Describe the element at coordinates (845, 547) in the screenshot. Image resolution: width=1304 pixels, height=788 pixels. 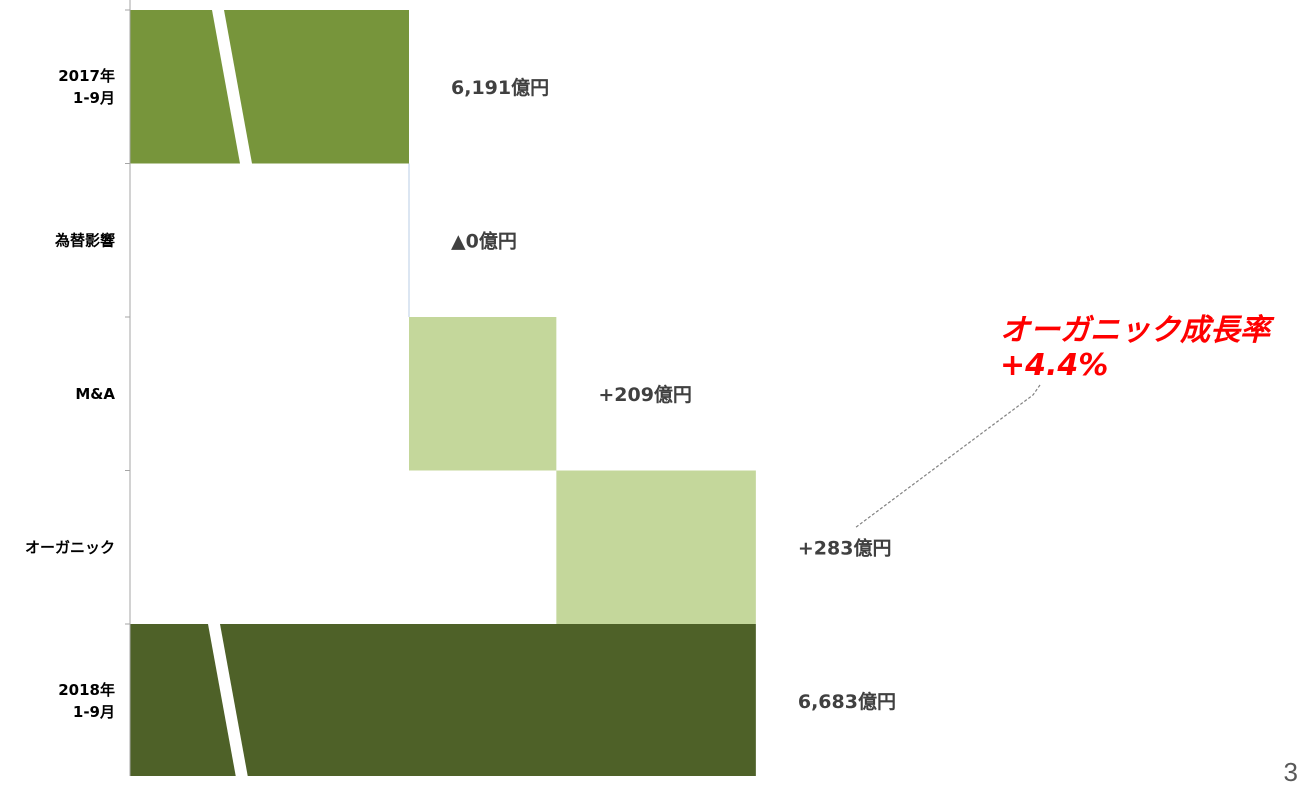
I see `value-label-3: +283億円` at that location.